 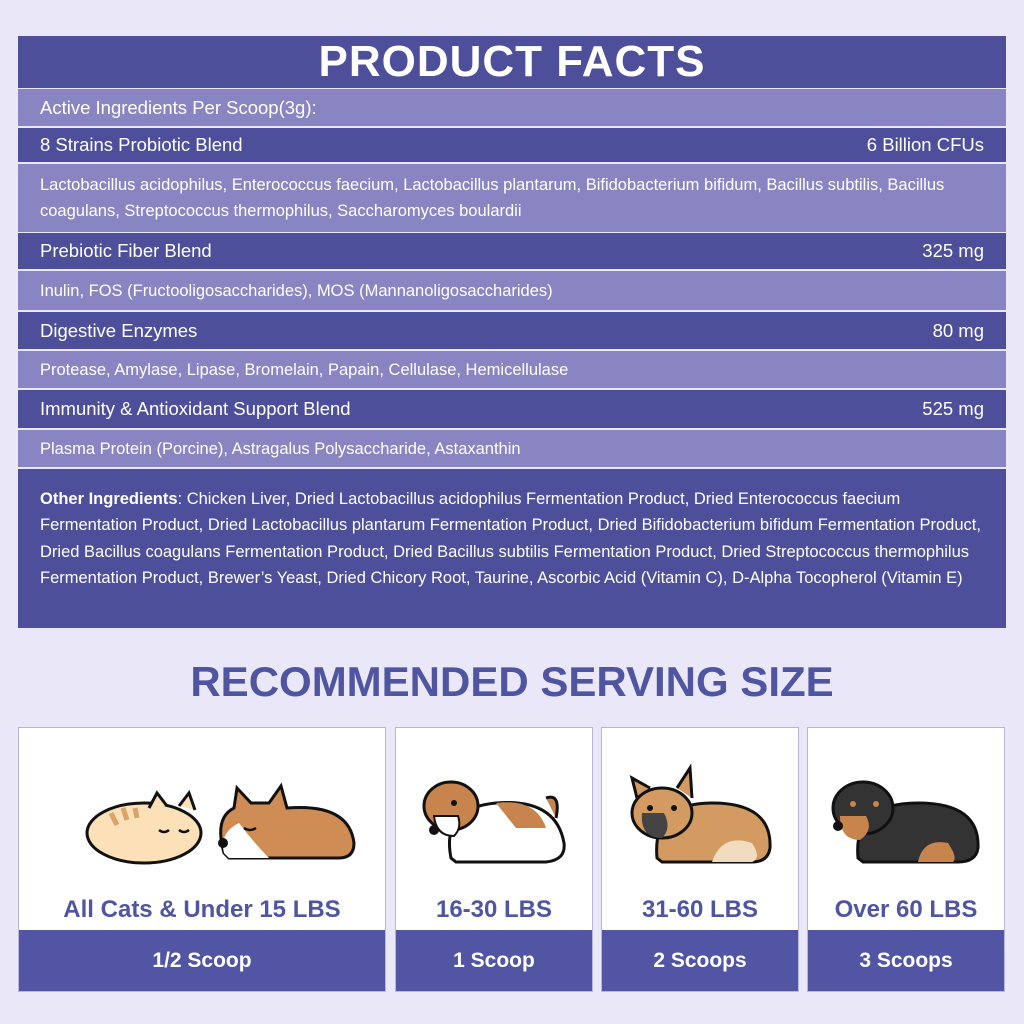 I want to click on blend-name: Prebiotic Fiber Blend, so click(x=126, y=250).